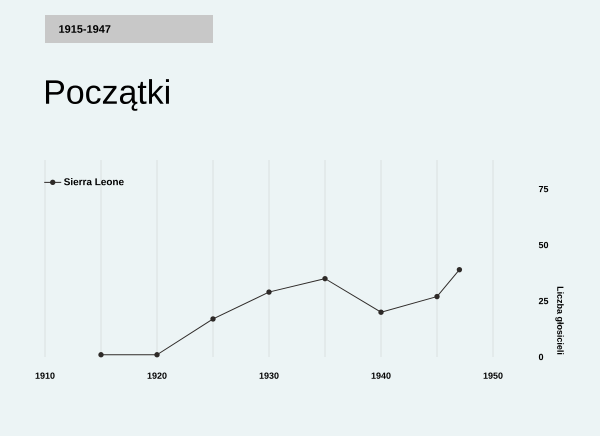  I want to click on chart-title: Początki, so click(107, 95).